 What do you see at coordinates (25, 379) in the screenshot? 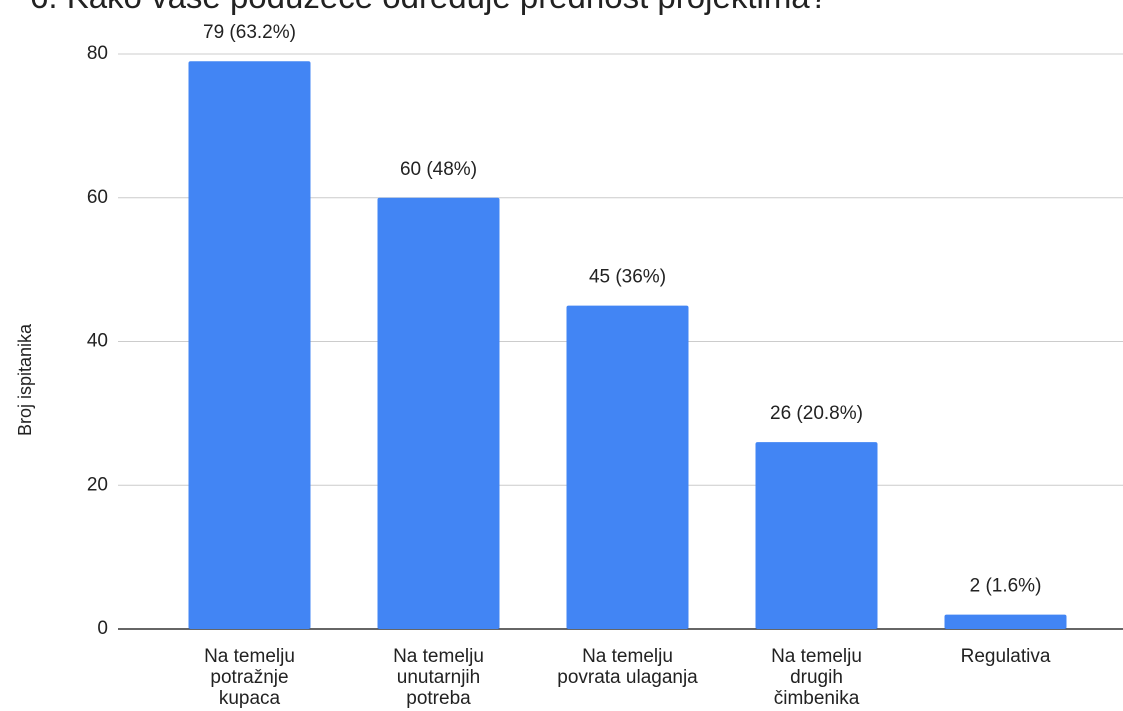
I see `y-axis-label: Broj ispitanika` at bounding box center [25, 379].